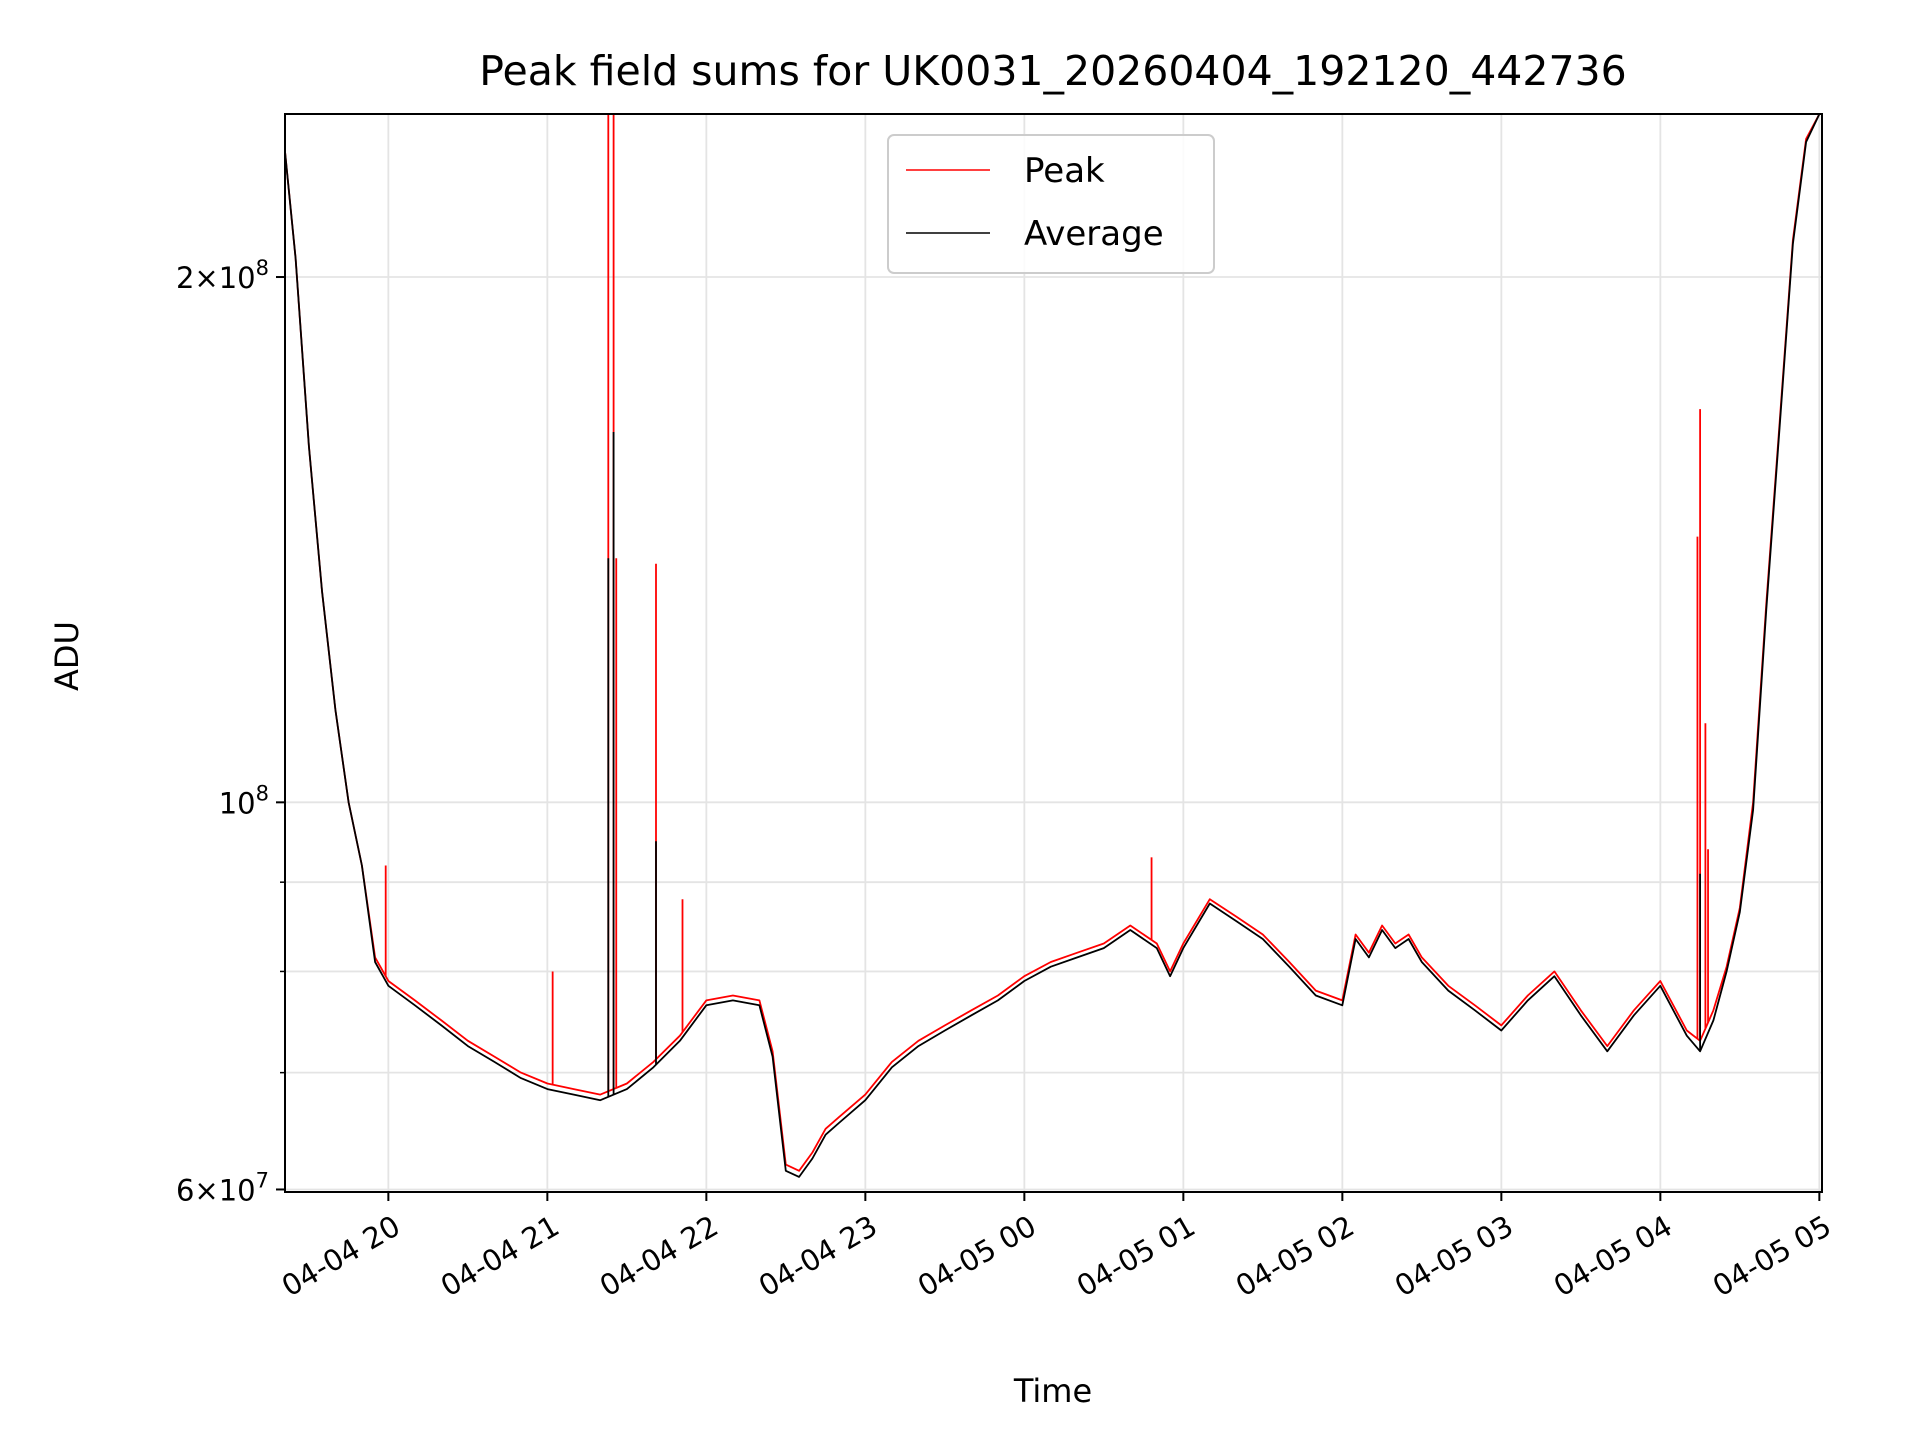 The width and height of the screenshot is (1920, 1440). I want to click on legend-label-peak: Peak, so click(1064, 171).